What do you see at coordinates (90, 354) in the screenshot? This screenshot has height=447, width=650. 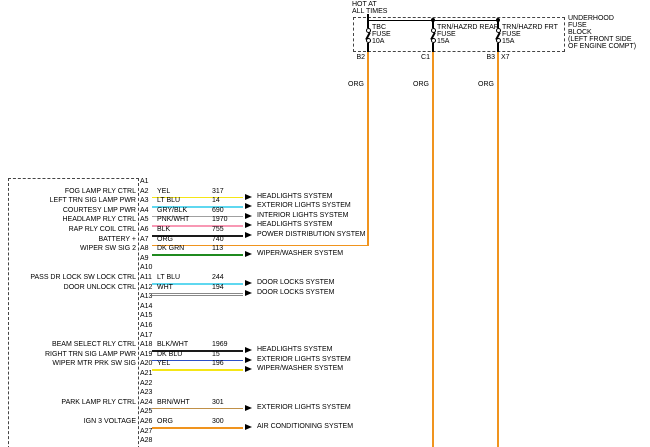 I see `module-function-label: RIGHT TRN SIG LAMP PWR` at bounding box center [90, 354].